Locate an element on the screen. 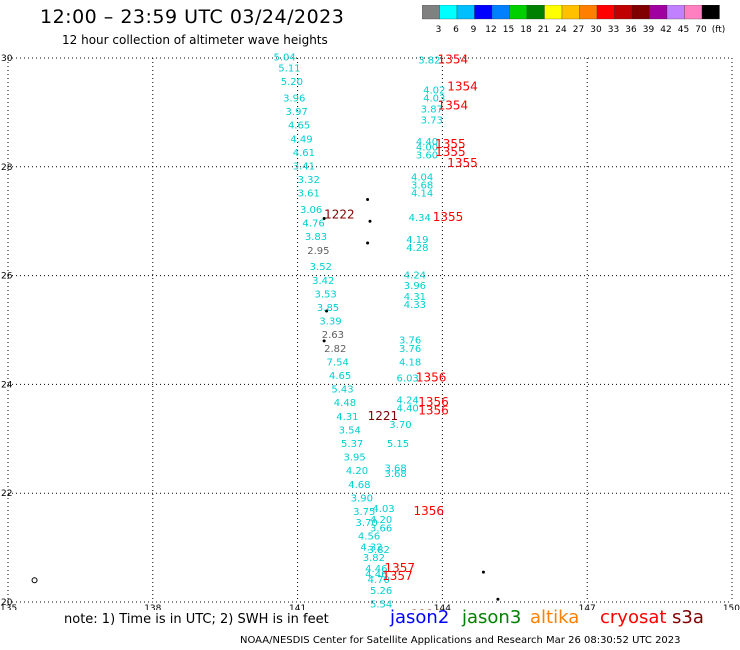 The width and height of the screenshot is (740, 650). pass-id-label: 1222 is located at coordinates (339, 214).